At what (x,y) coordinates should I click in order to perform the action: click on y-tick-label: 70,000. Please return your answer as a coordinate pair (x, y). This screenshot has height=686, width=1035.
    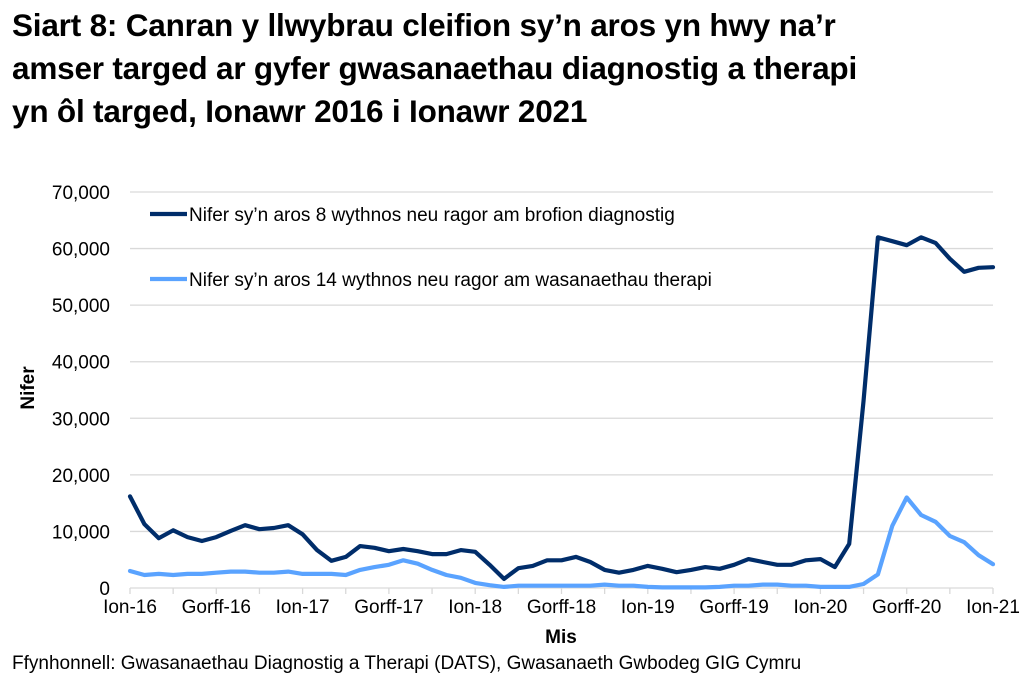
    Looking at the image, I should click on (81, 193).